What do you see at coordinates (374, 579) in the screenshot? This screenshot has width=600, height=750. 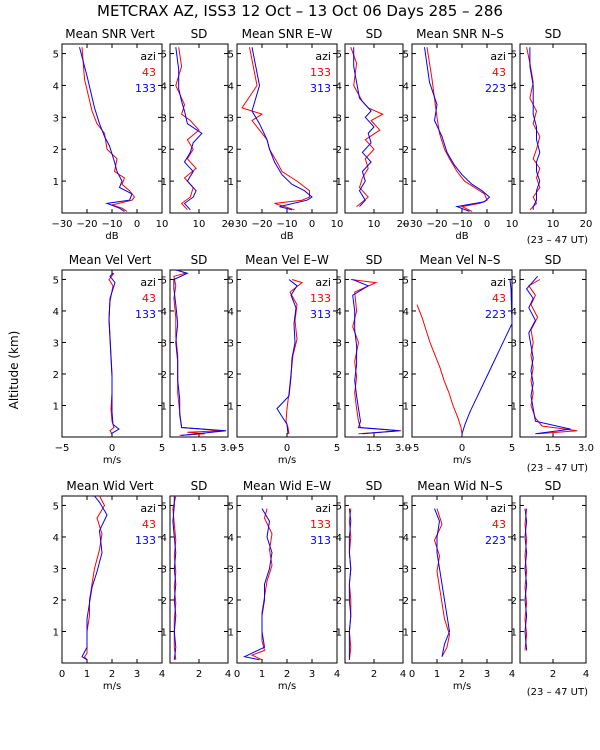 I see `panel-16-frame` at bounding box center [374, 579].